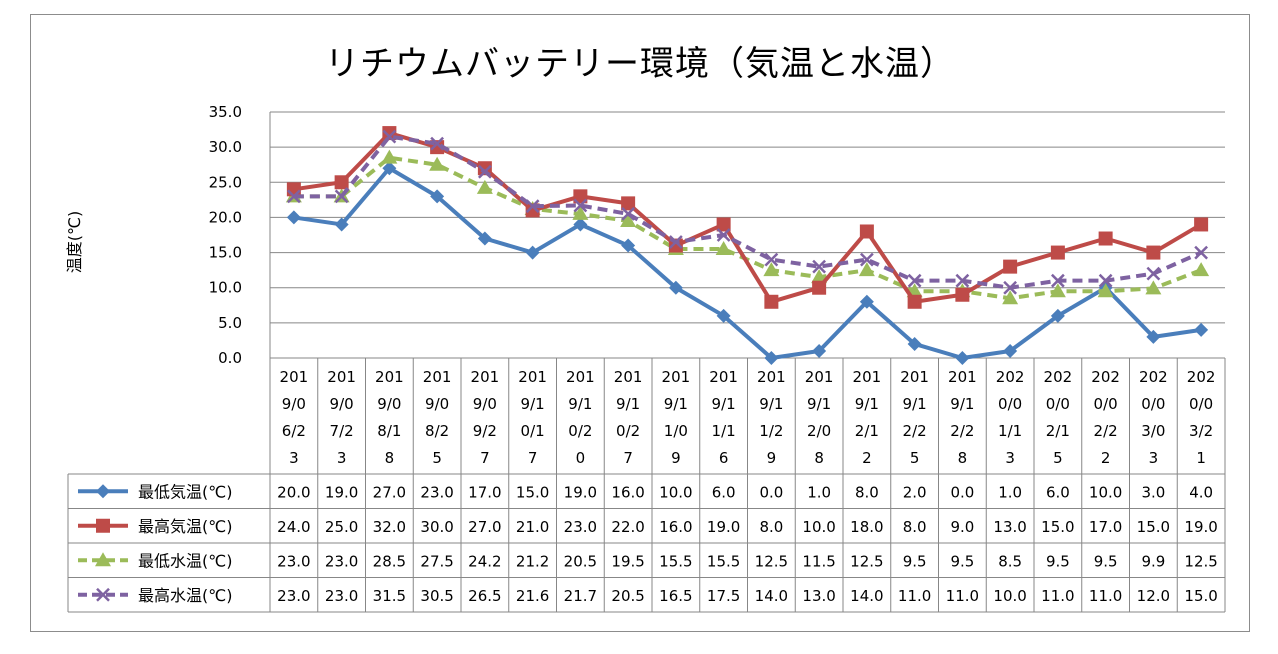 The image size is (1278, 654). I want to click on table-cell: 9.9, so click(1153, 561).